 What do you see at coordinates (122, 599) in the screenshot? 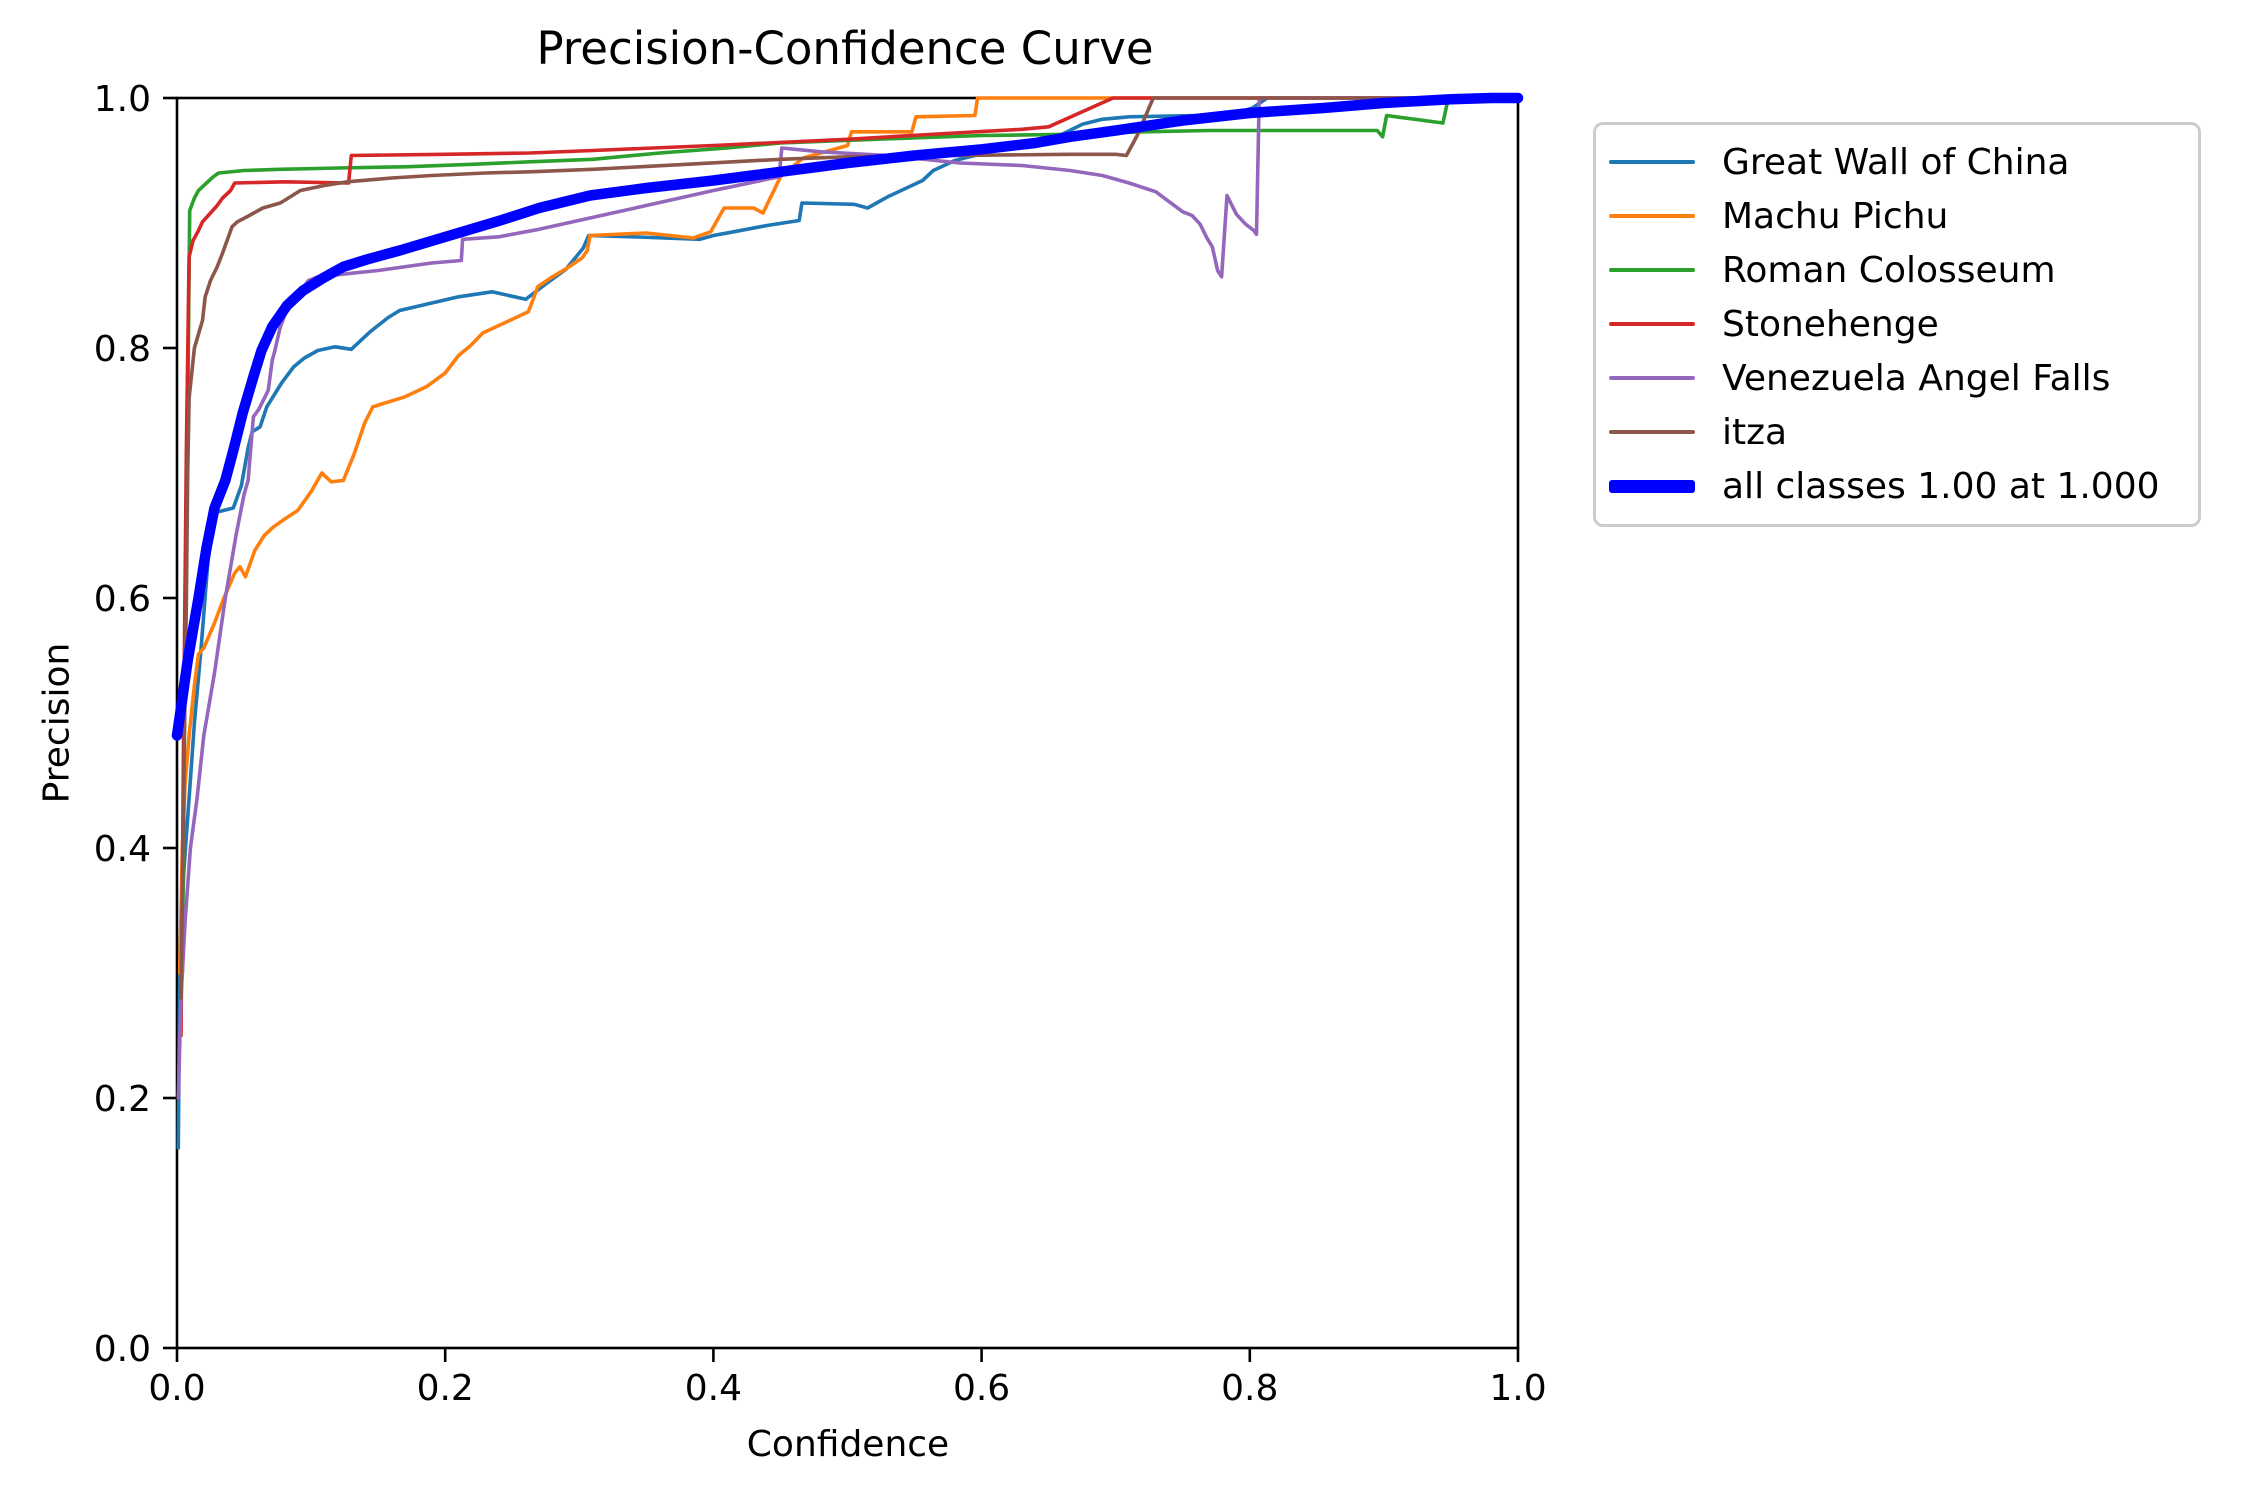
I see `y-tick-label: 0.6` at bounding box center [122, 599].